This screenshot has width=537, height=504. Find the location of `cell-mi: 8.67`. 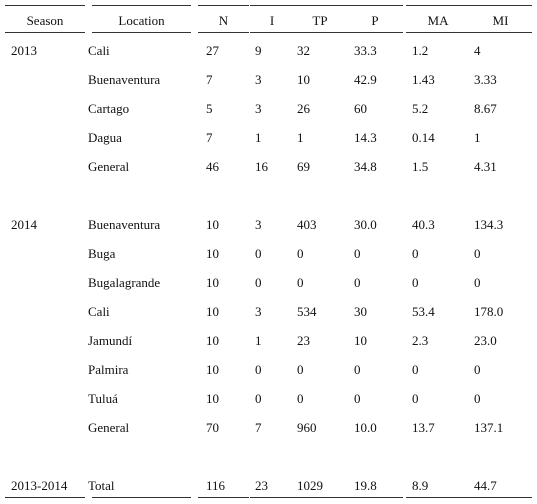

cell-mi: 8.67 is located at coordinates (485, 108).